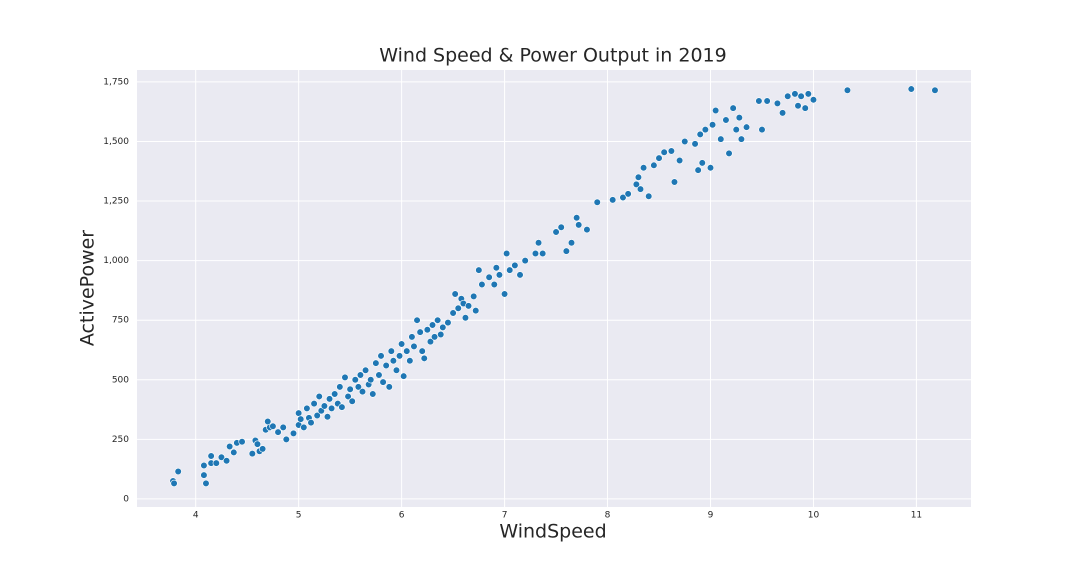 Image resolution: width=1080 pixels, height=576 pixels. What do you see at coordinates (814, 516) in the screenshot?
I see `x-tick-label: 10` at bounding box center [814, 516].